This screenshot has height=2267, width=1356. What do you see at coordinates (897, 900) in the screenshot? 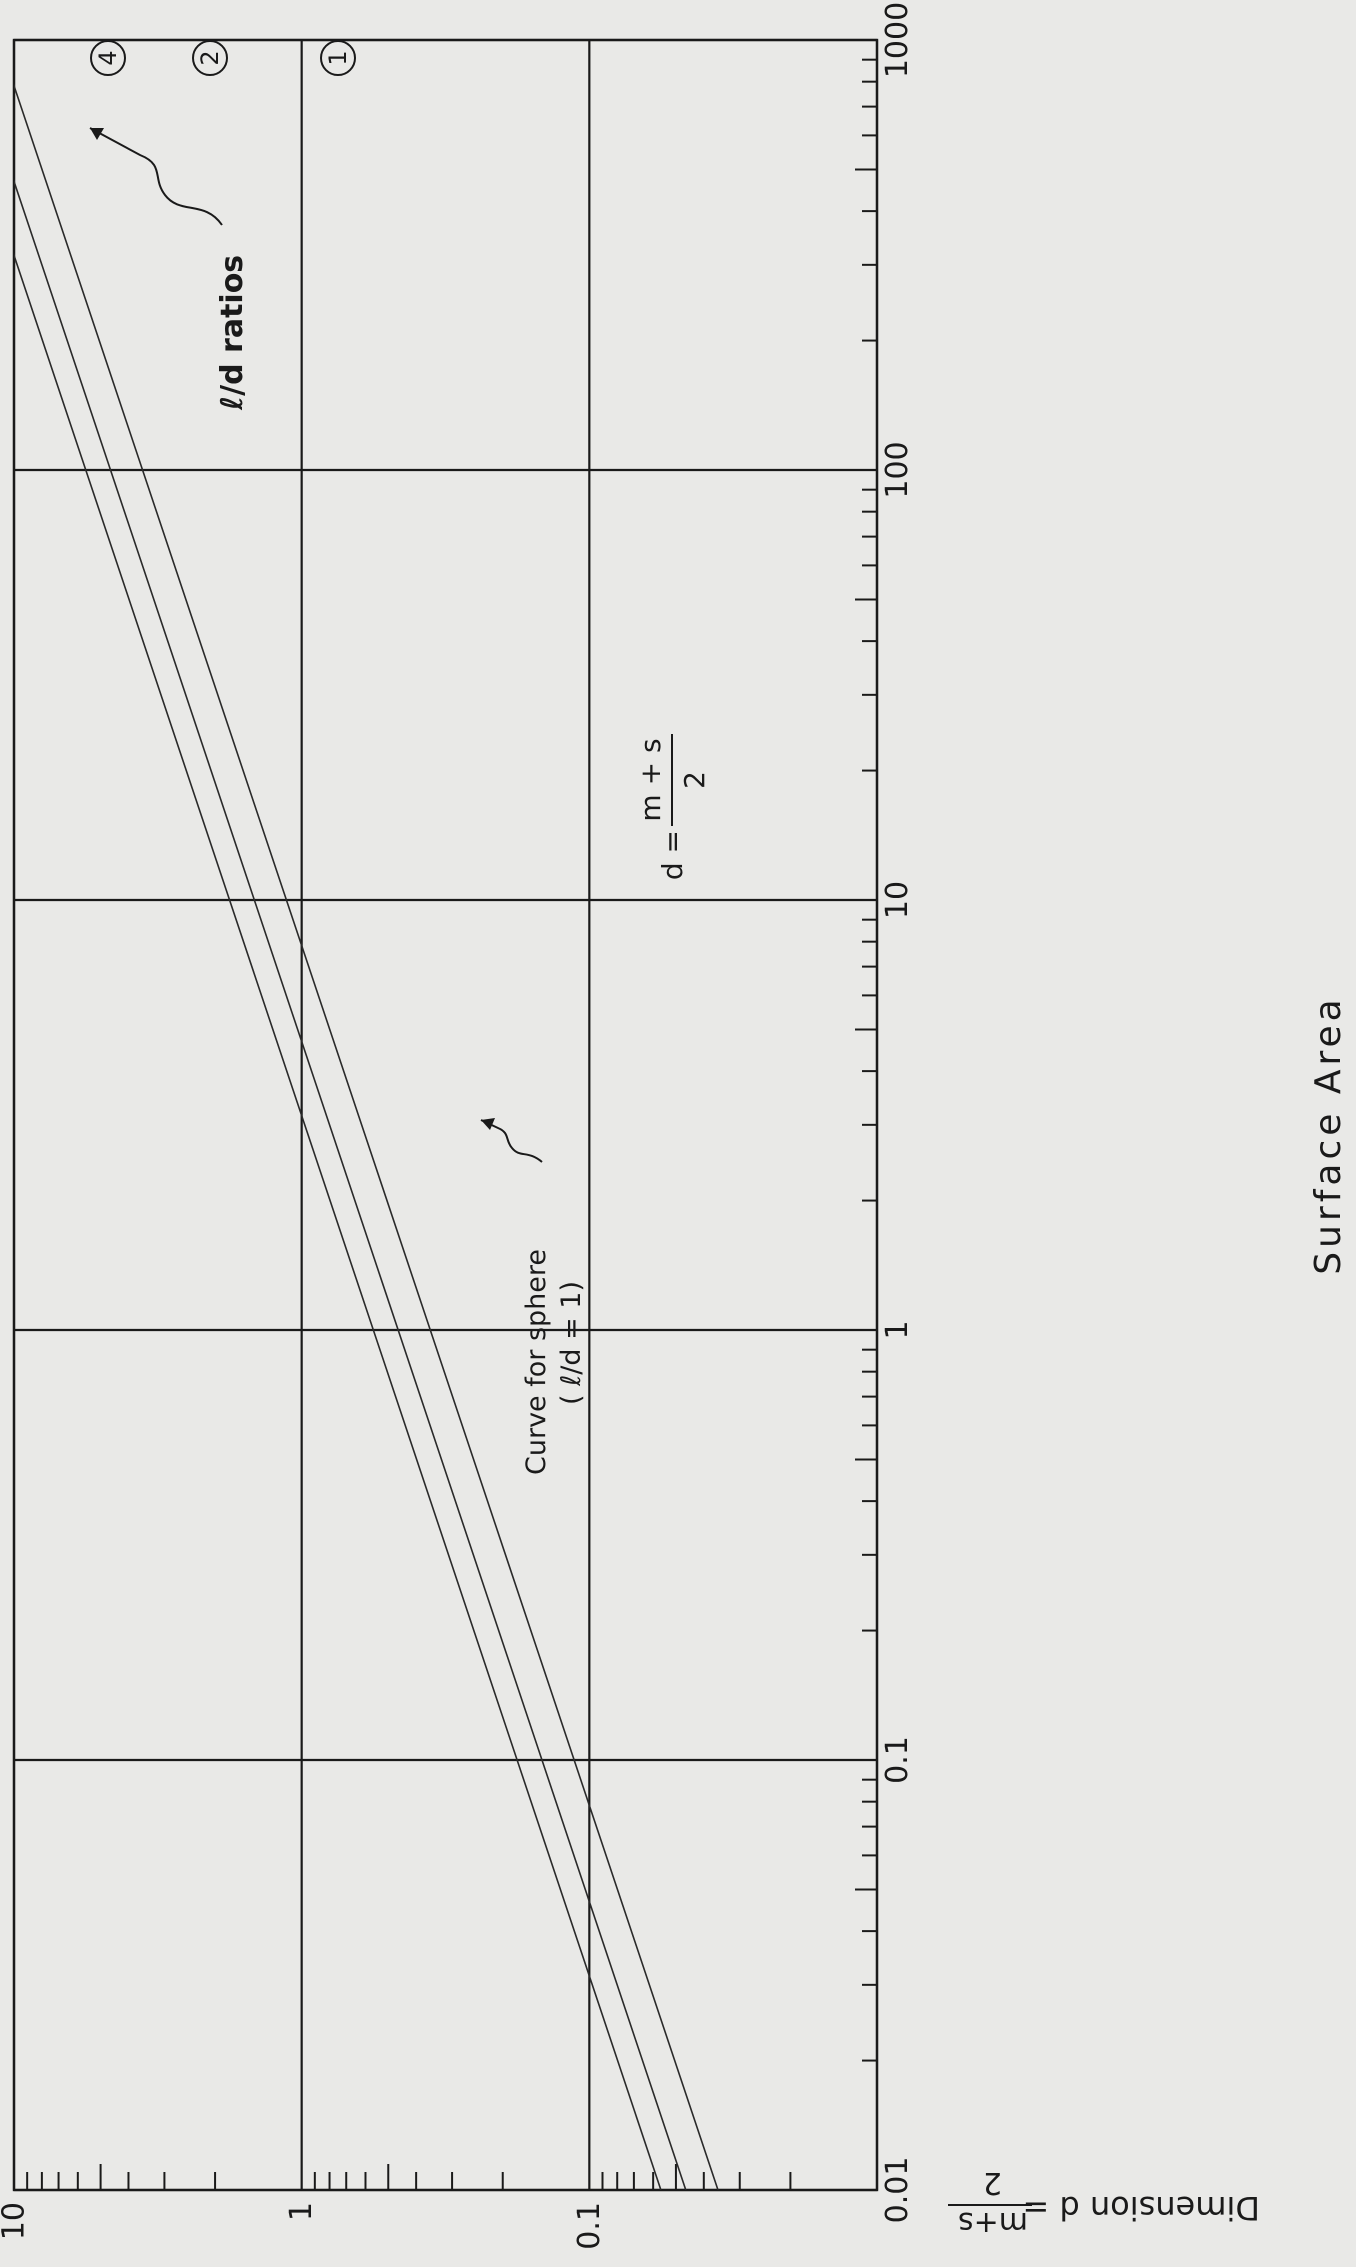
I see `x-tick-label: 10` at bounding box center [897, 900].